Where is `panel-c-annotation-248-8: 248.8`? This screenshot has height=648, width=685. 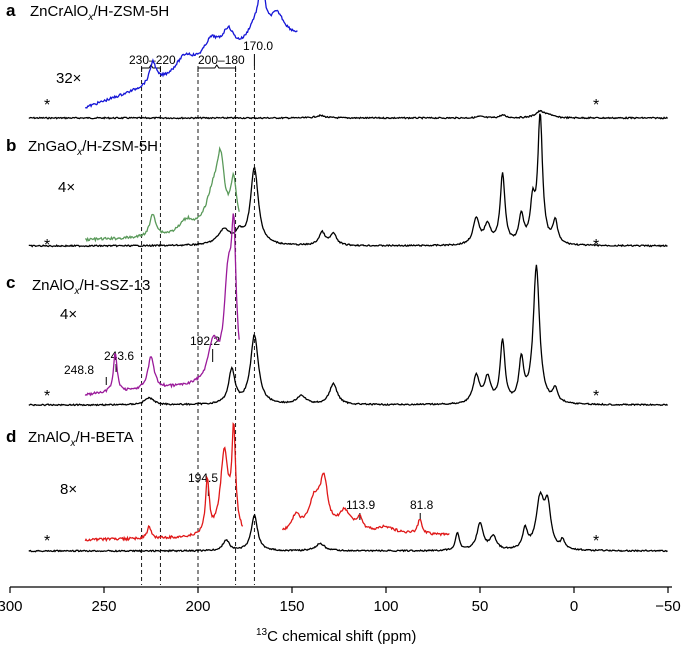 panel-c-annotation-248-8: 248.8 is located at coordinates (79, 370).